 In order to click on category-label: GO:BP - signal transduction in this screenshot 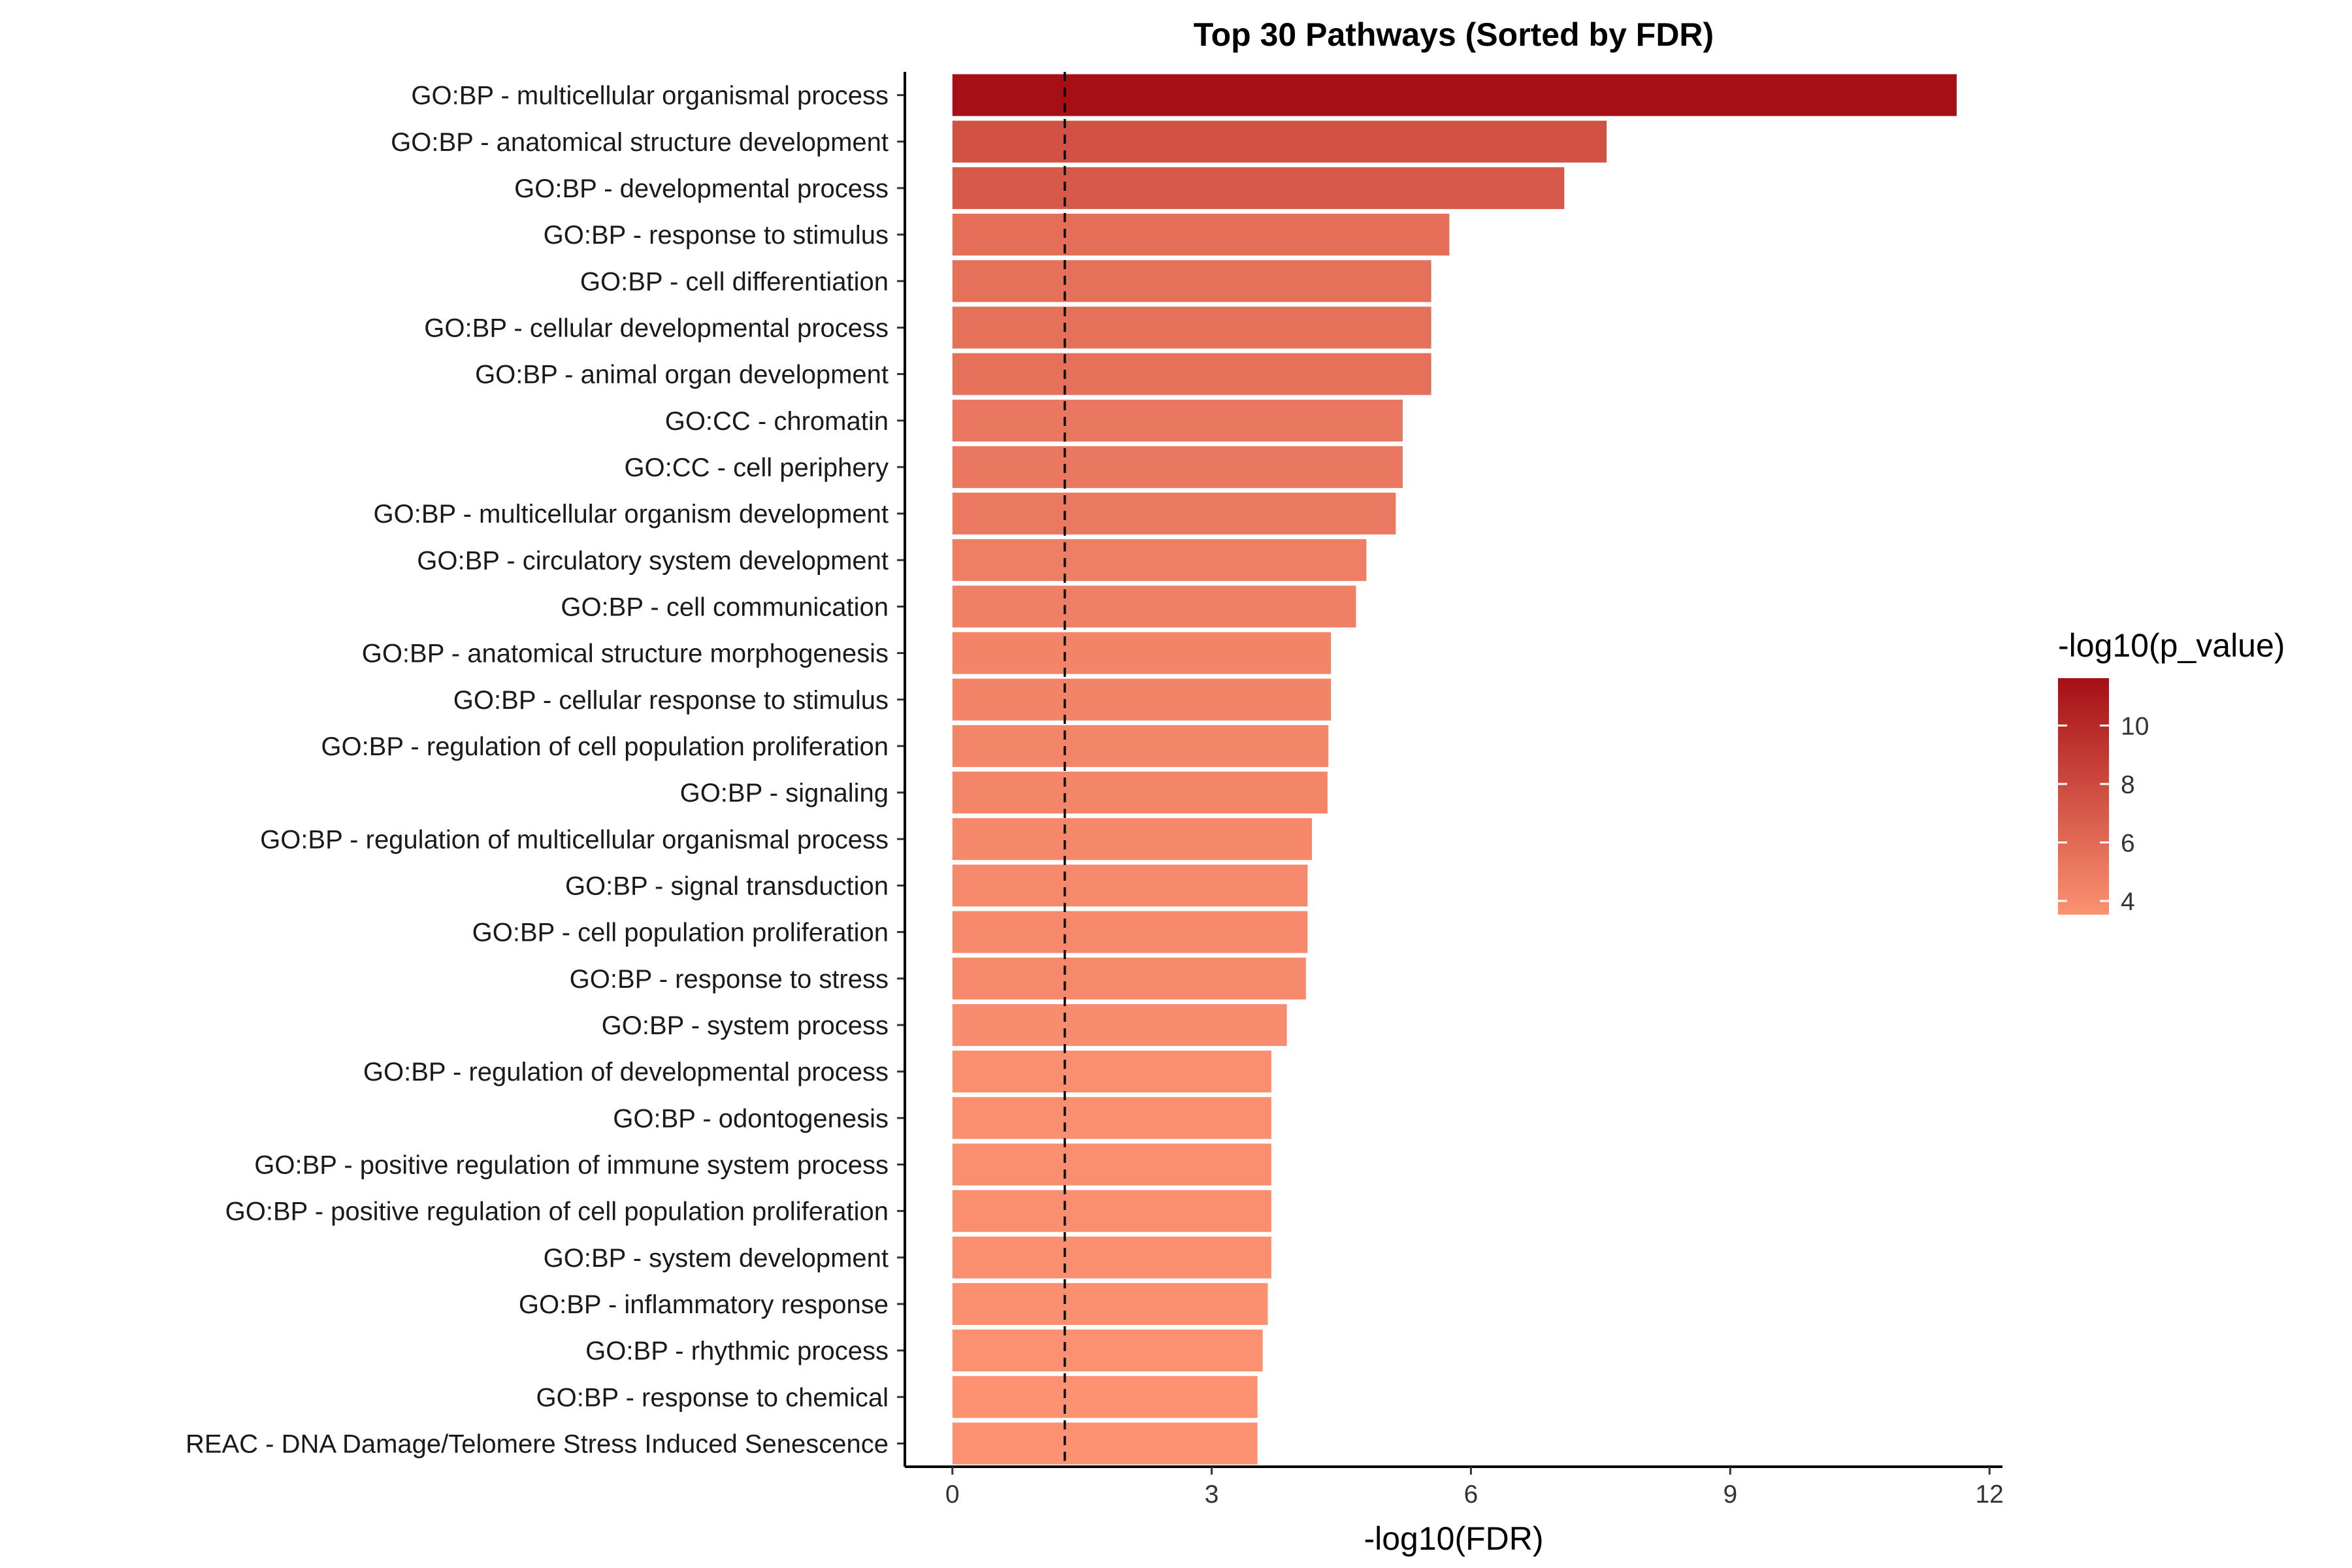, I will do `click(727, 886)`.